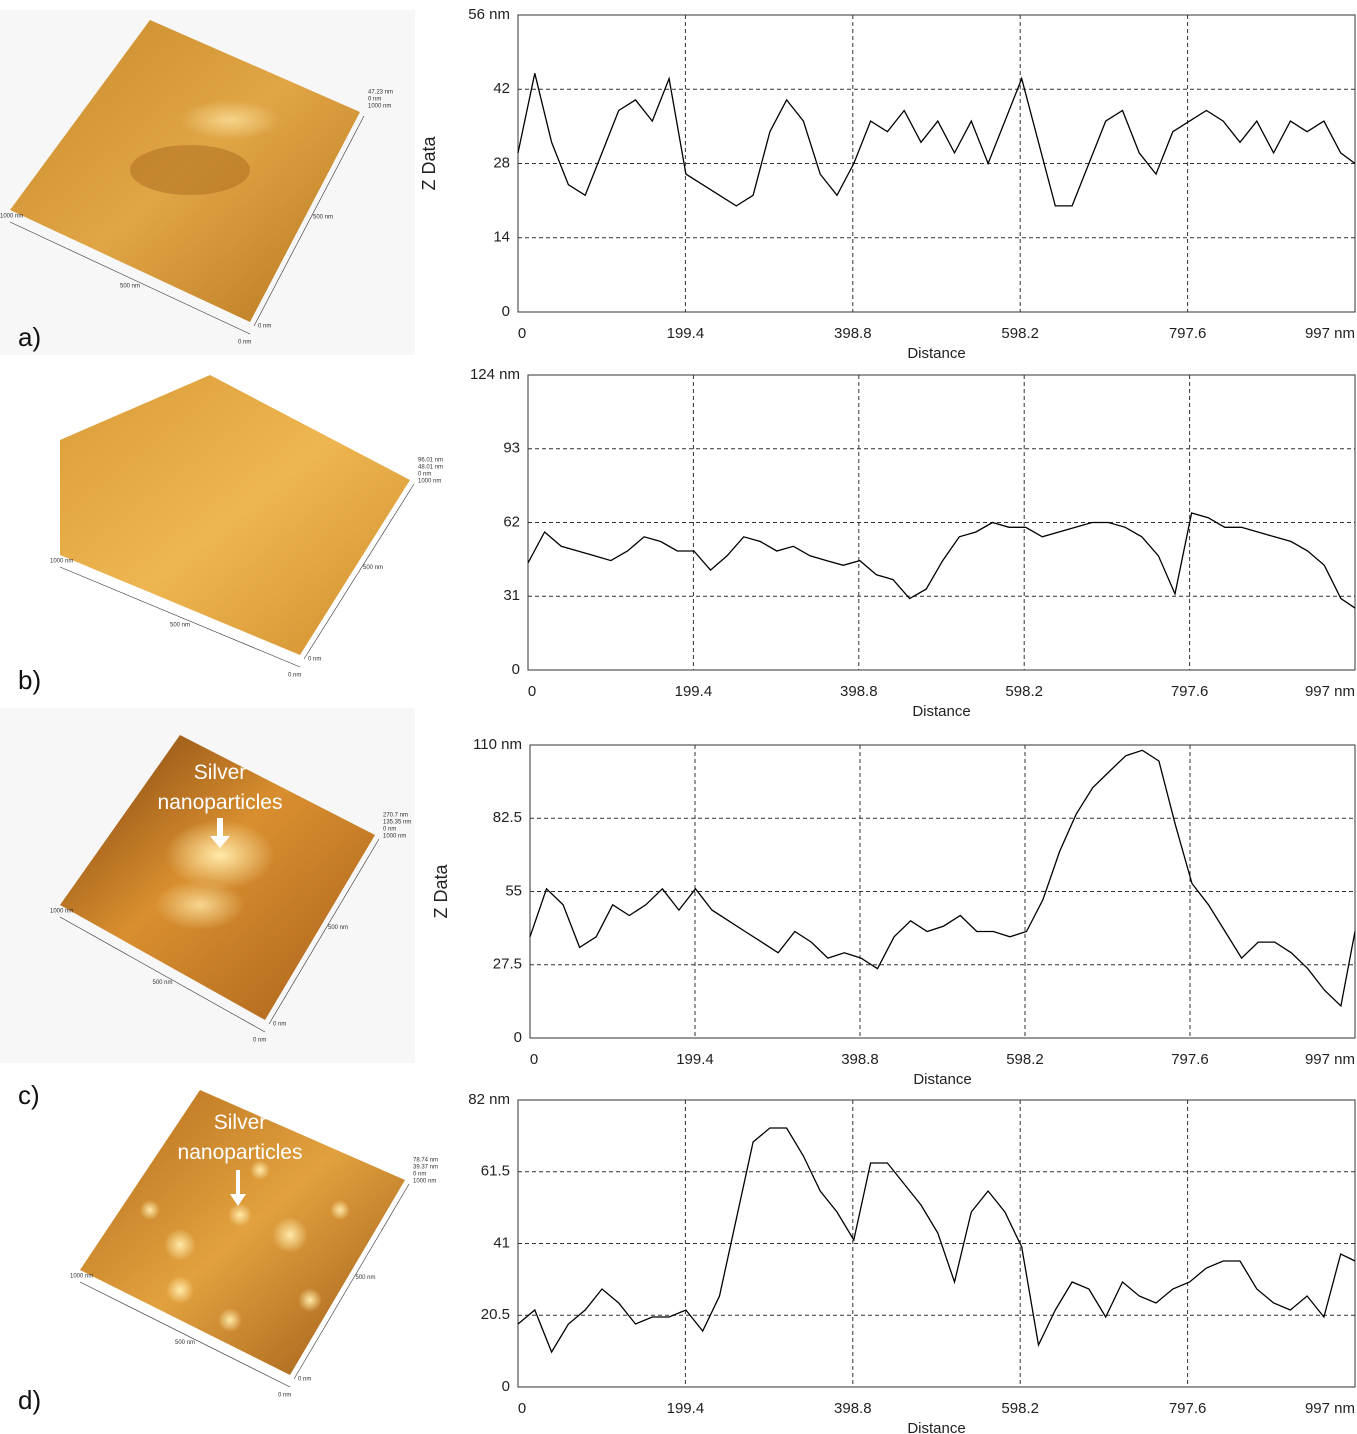 This screenshot has width=1357, height=1434. Describe the element at coordinates (501, 88) in the screenshot. I see `y-tick-label: 42` at that location.